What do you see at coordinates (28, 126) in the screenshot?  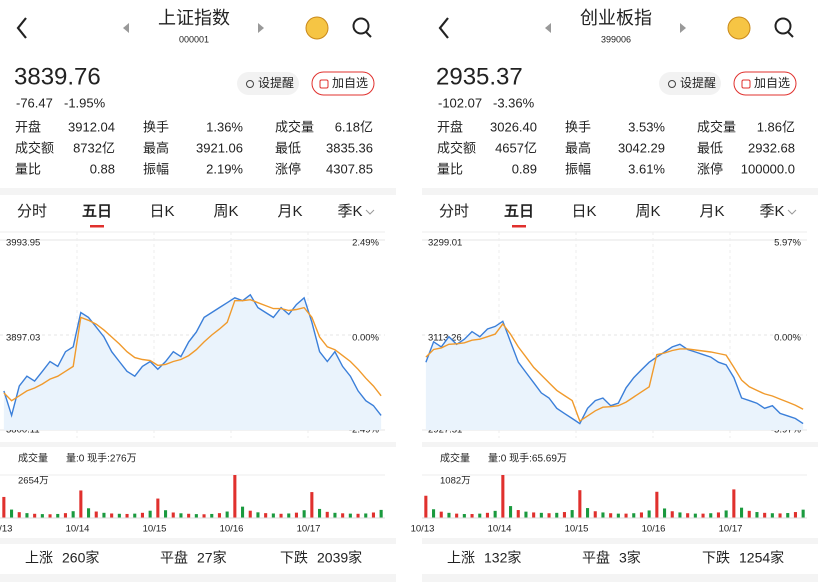 I see `stat-label: 开盘` at bounding box center [28, 126].